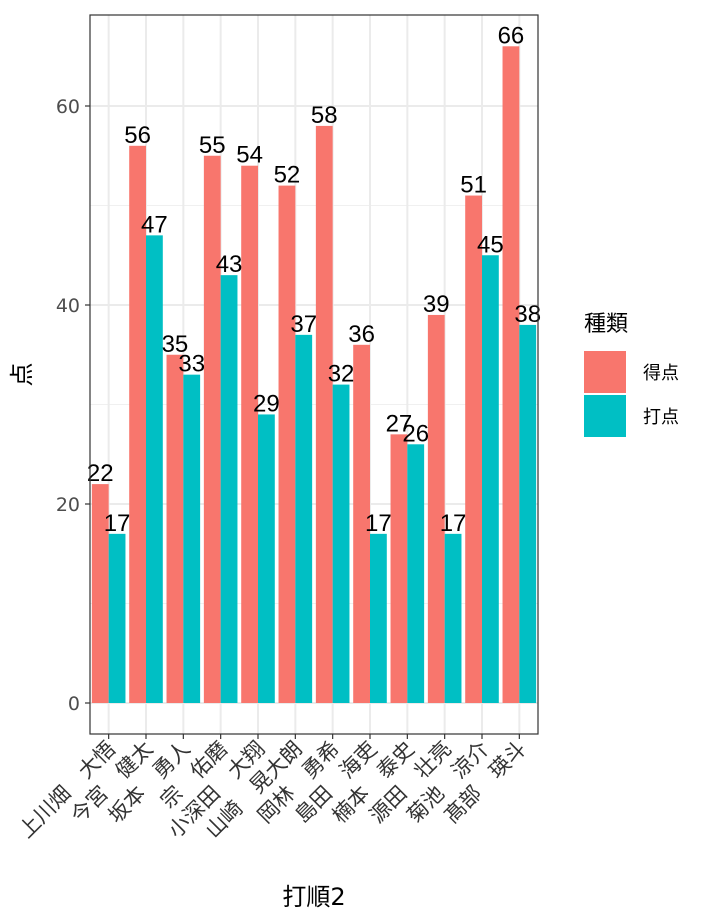 The image size is (720, 921). What do you see at coordinates (191, 364) in the screenshot?
I see `data-label: 33` at bounding box center [191, 364].